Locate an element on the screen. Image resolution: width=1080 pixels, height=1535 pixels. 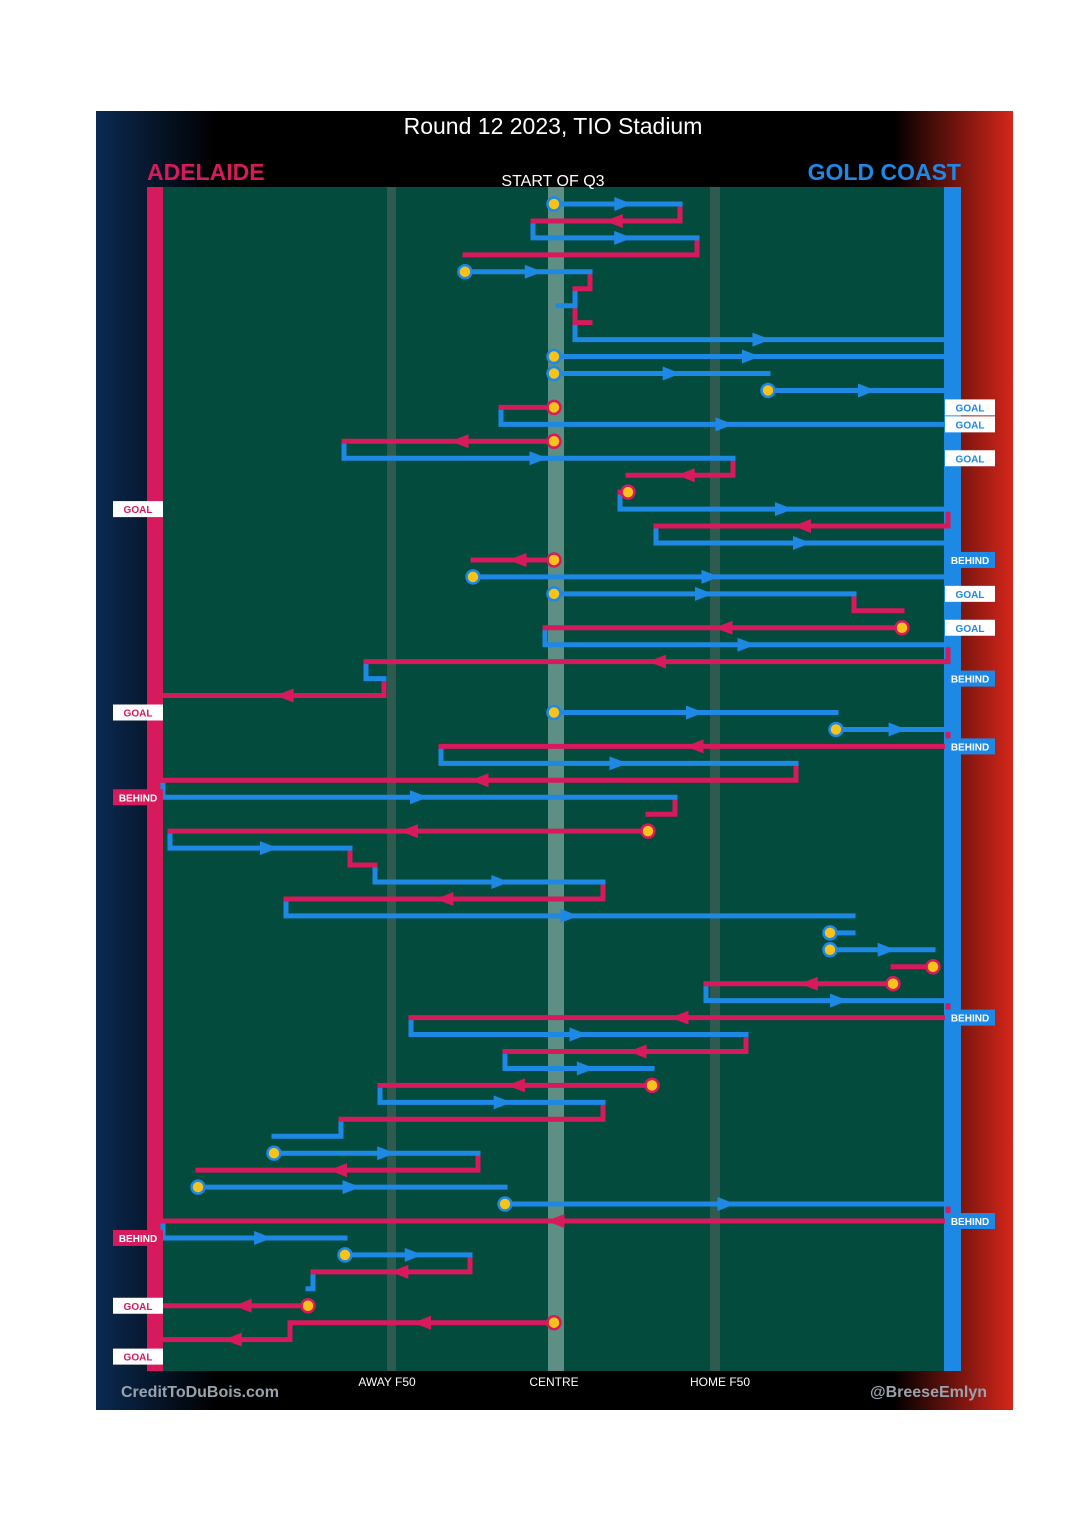
adelaide-team-label: ADELAIDE is located at coordinates (206, 172).